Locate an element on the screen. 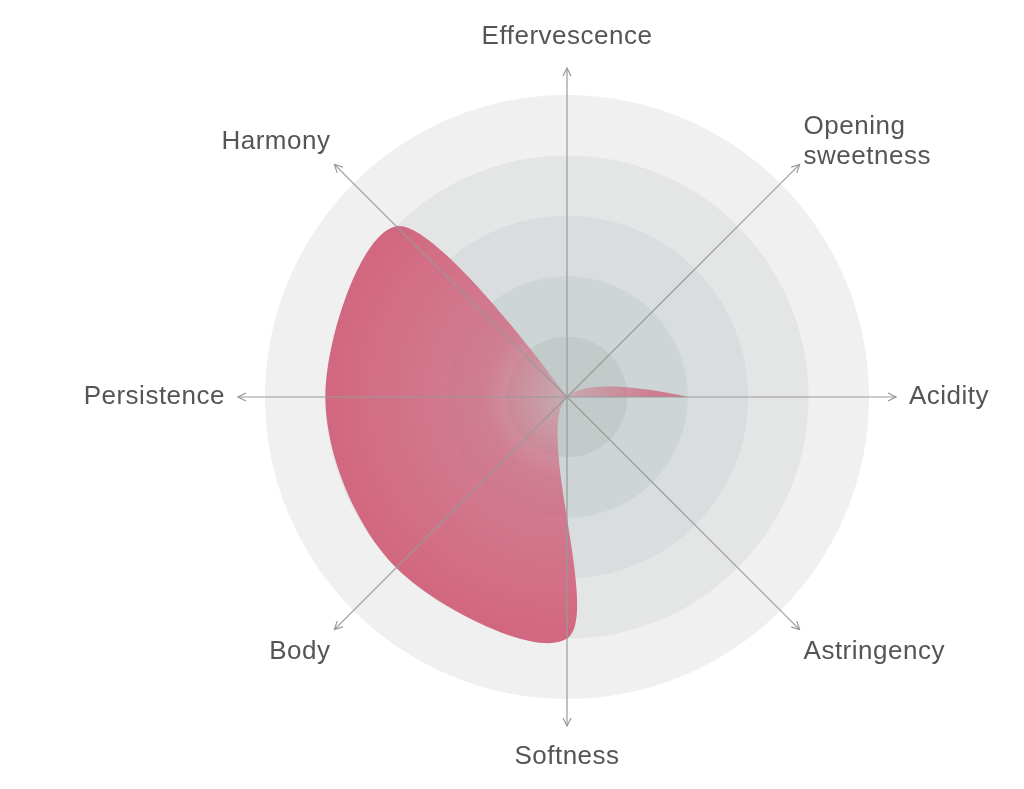 The width and height of the screenshot is (1024, 789). spoke-label: Softness is located at coordinates (567, 754).